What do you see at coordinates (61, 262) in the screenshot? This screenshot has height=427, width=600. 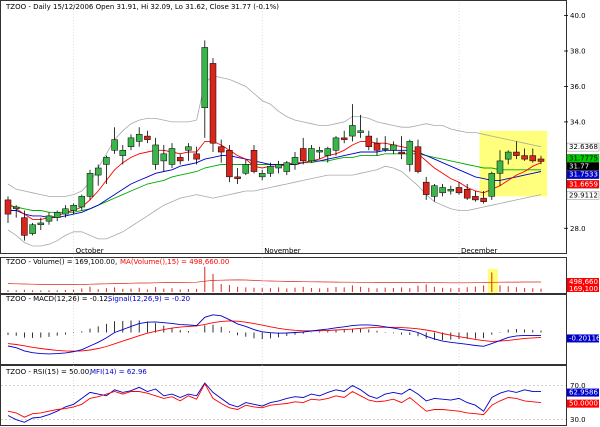 I see `volume-title-left: TZOO - Volume() = 169,100.00,` at bounding box center [61, 262].